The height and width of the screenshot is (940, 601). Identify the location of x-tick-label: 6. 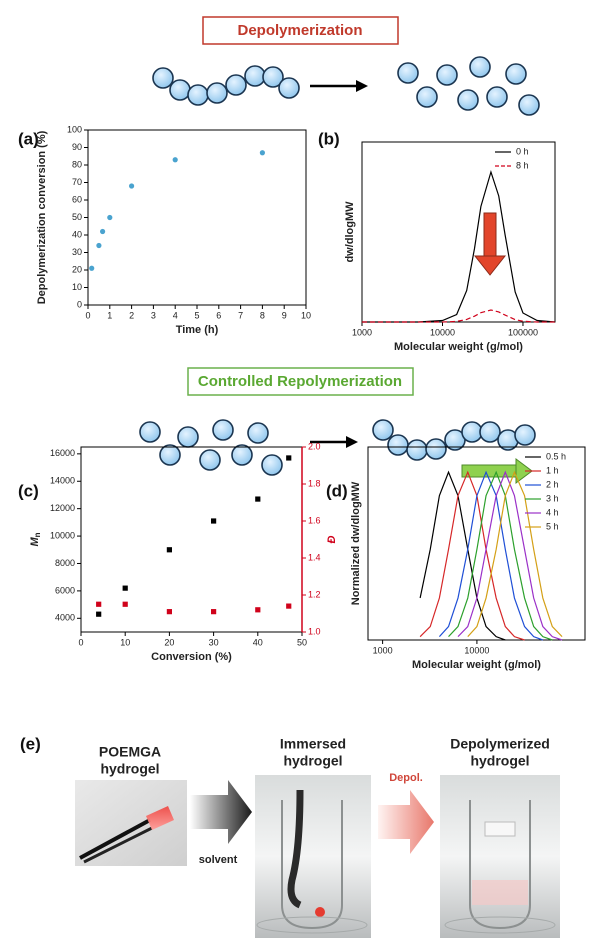
(218, 315).